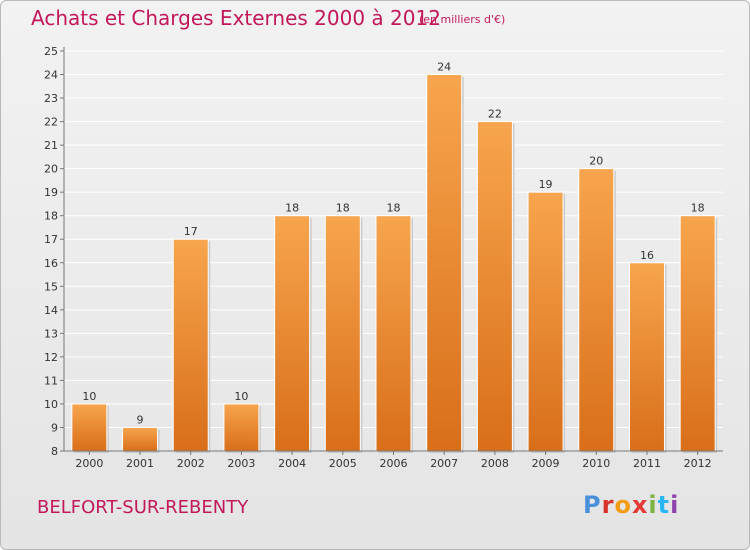 Image resolution: width=750 pixels, height=550 pixels. Describe the element at coordinates (51, 286) in the screenshot. I see `y-tick-label: 15` at that location.